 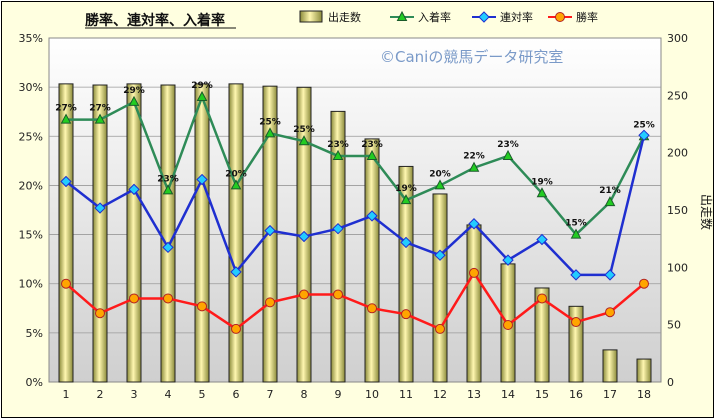 What do you see at coordinates (236, 394) in the screenshot?
I see `x-tick-label: 6` at bounding box center [236, 394].